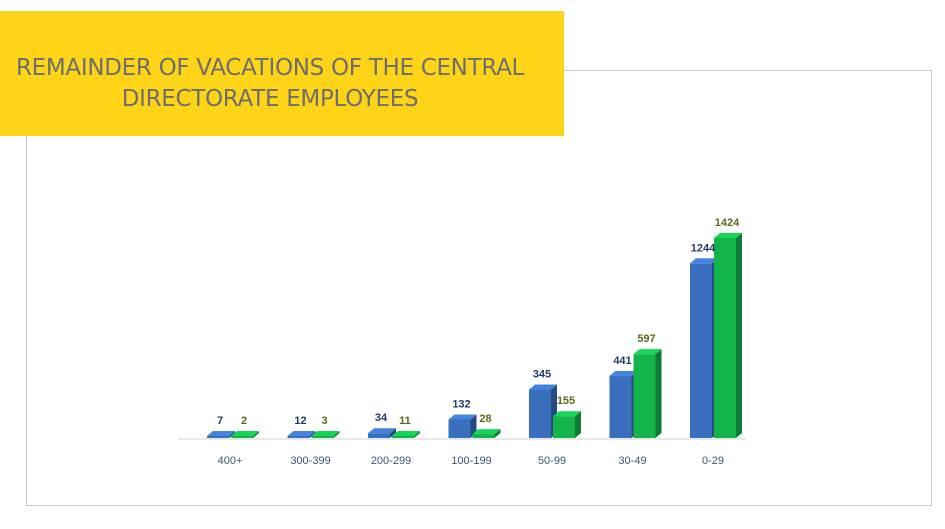 Image resolution: width=945 pixels, height=529 pixels. Describe the element at coordinates (703, 248) in the screenshot. I see `data-label-1-0-29: 1244` at that location.